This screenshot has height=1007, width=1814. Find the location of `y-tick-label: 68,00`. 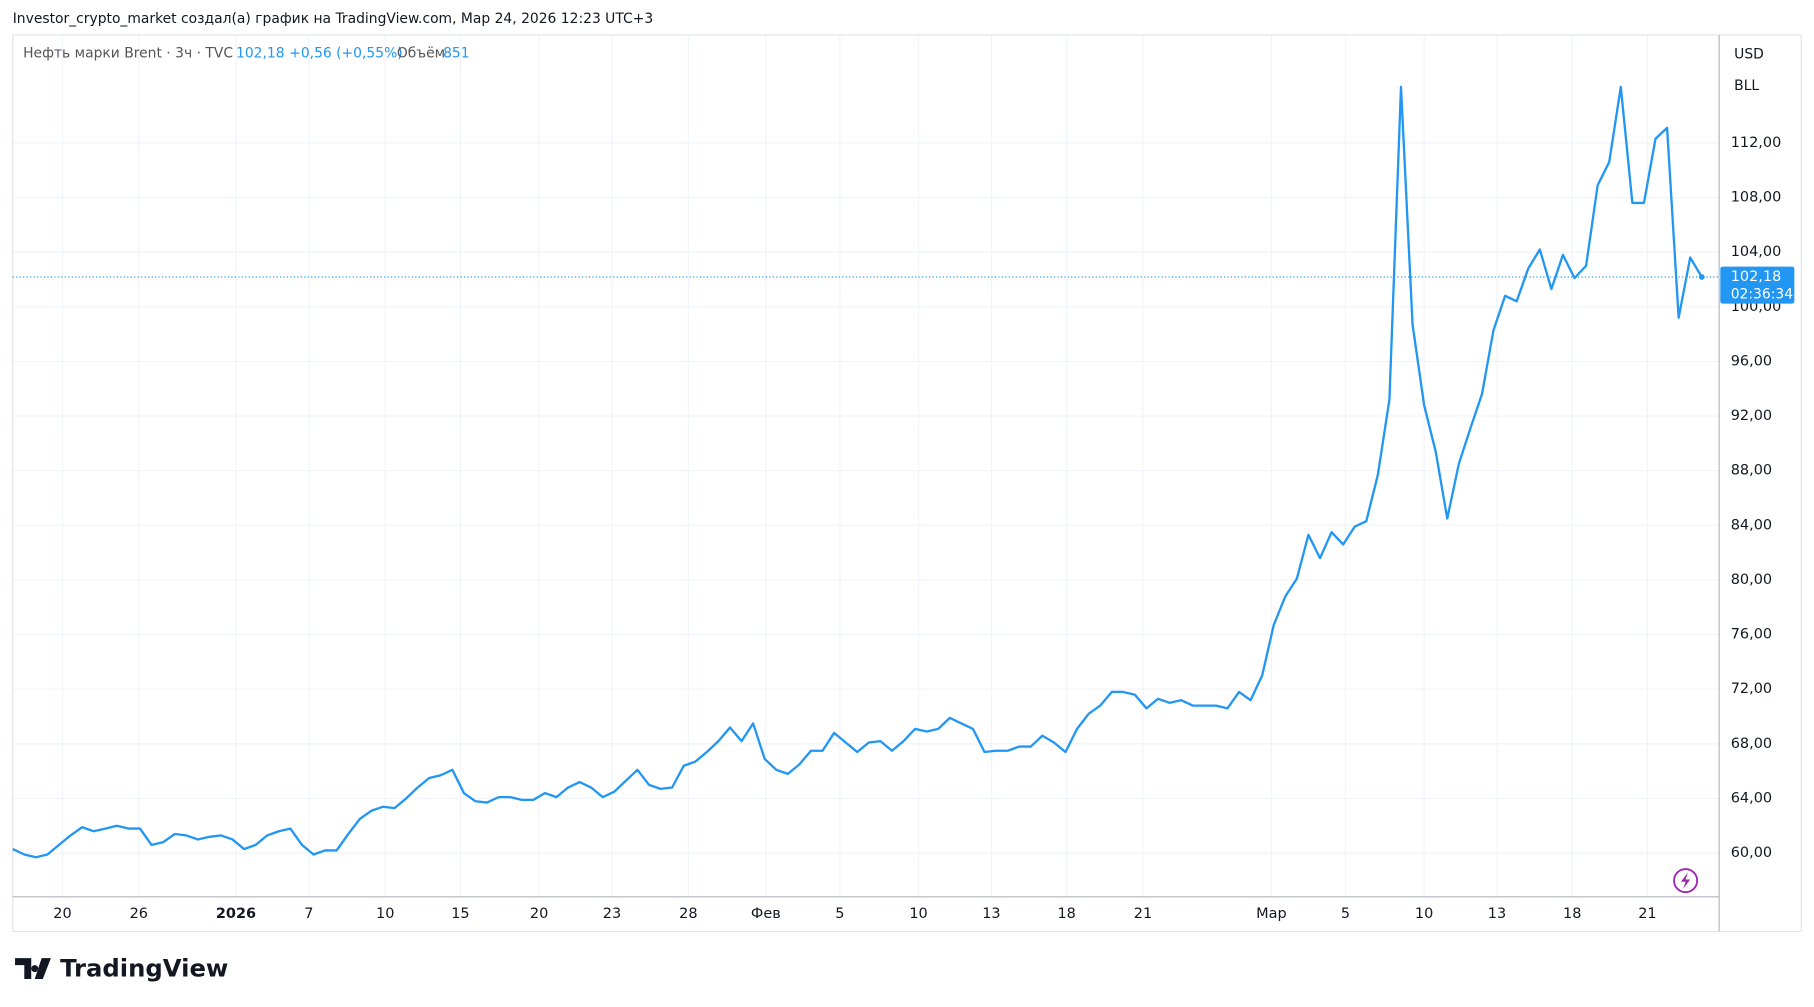

y-tick-label: 68,00 is located at coordinates (1751, 744).